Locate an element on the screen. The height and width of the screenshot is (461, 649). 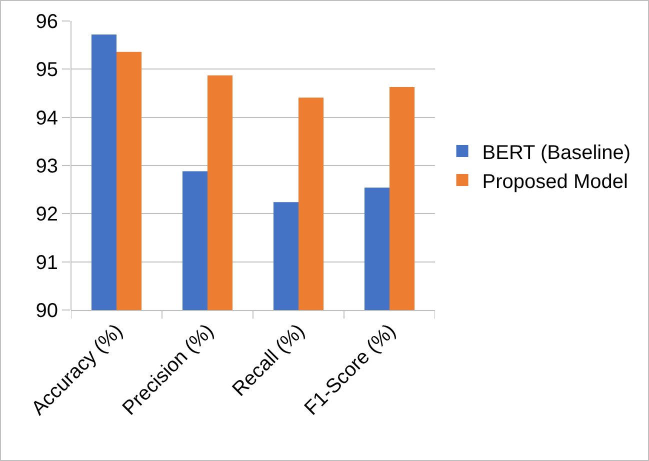
y-tick-label: 94 is located at coordinates (47, 118).